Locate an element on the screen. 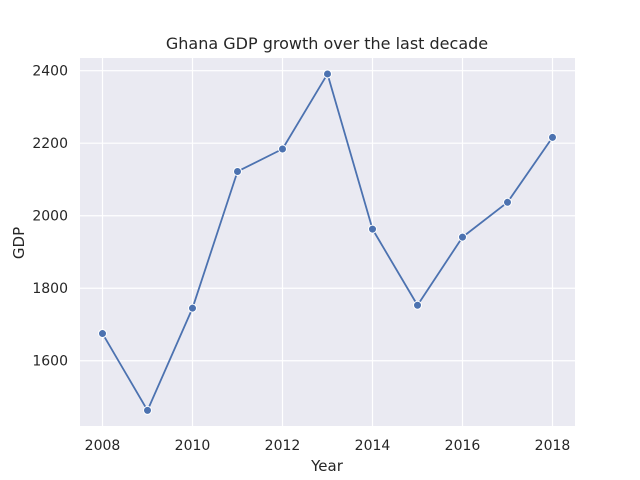  y-tick-label: 2400 is located at coordinates (50, 72).